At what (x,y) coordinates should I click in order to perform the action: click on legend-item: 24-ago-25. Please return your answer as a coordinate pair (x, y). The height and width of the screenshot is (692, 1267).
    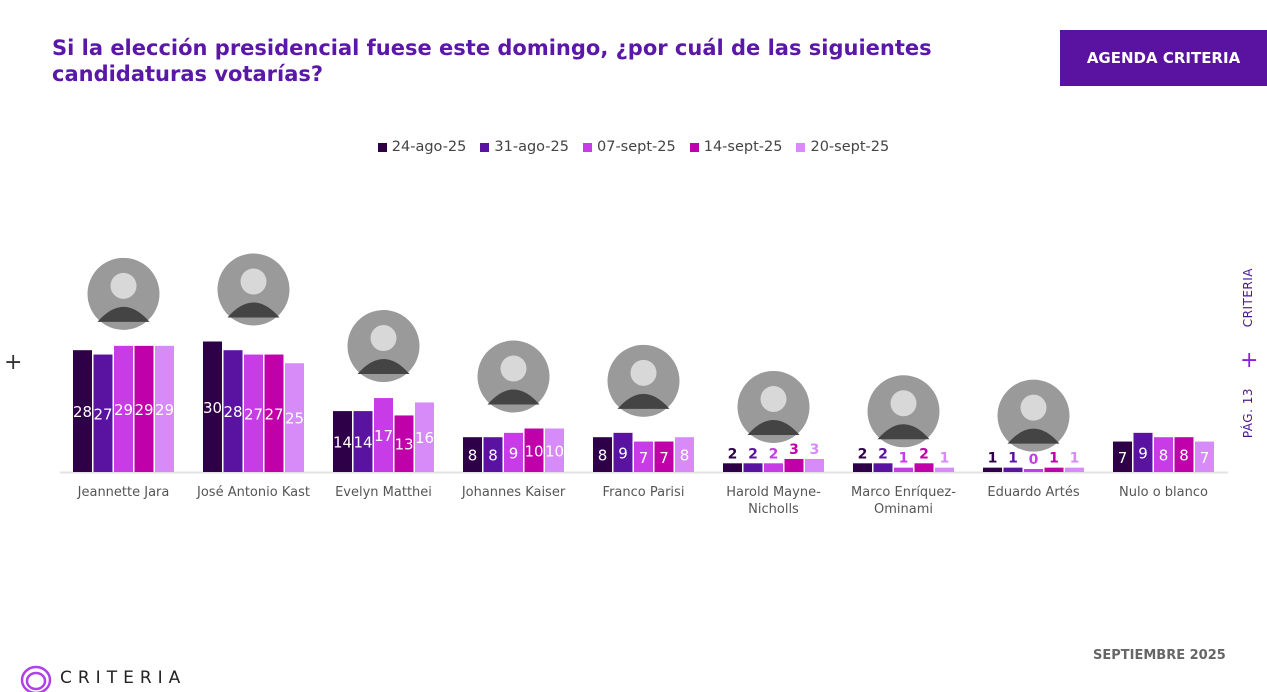
    Looking at the image, I should click on (421, 147).